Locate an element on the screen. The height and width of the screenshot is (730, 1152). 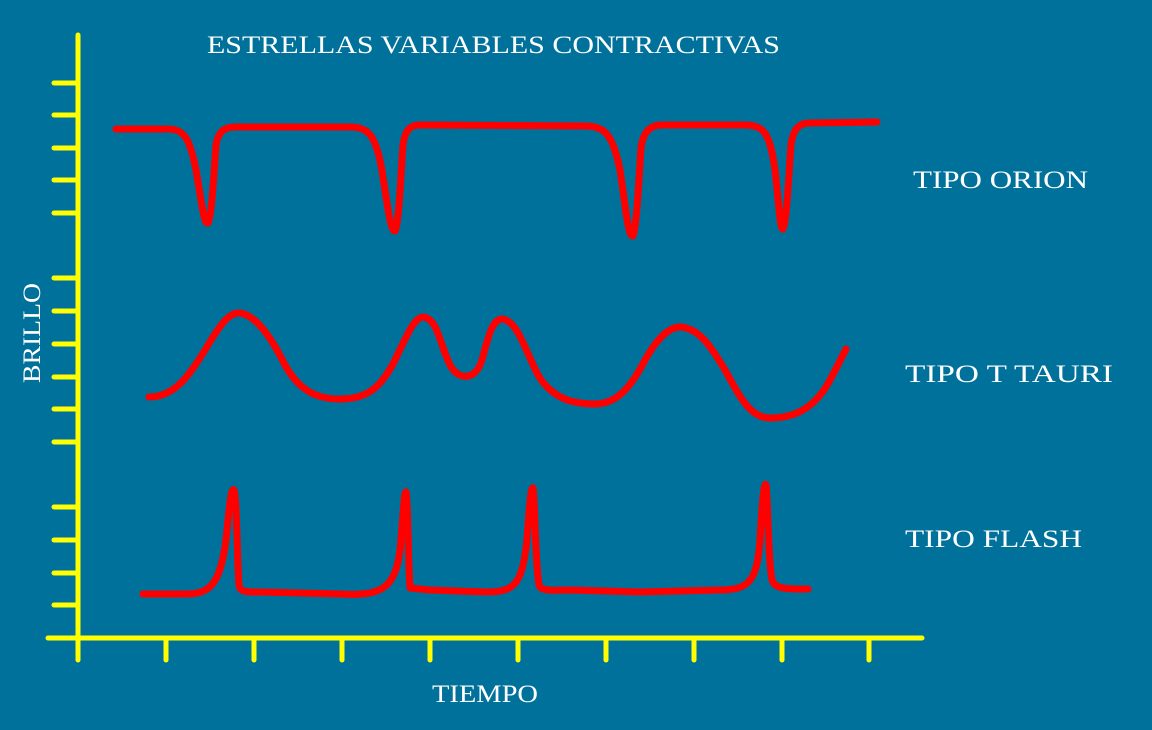
y-axis-label: BRILLO is located at coordinates (32, 333).